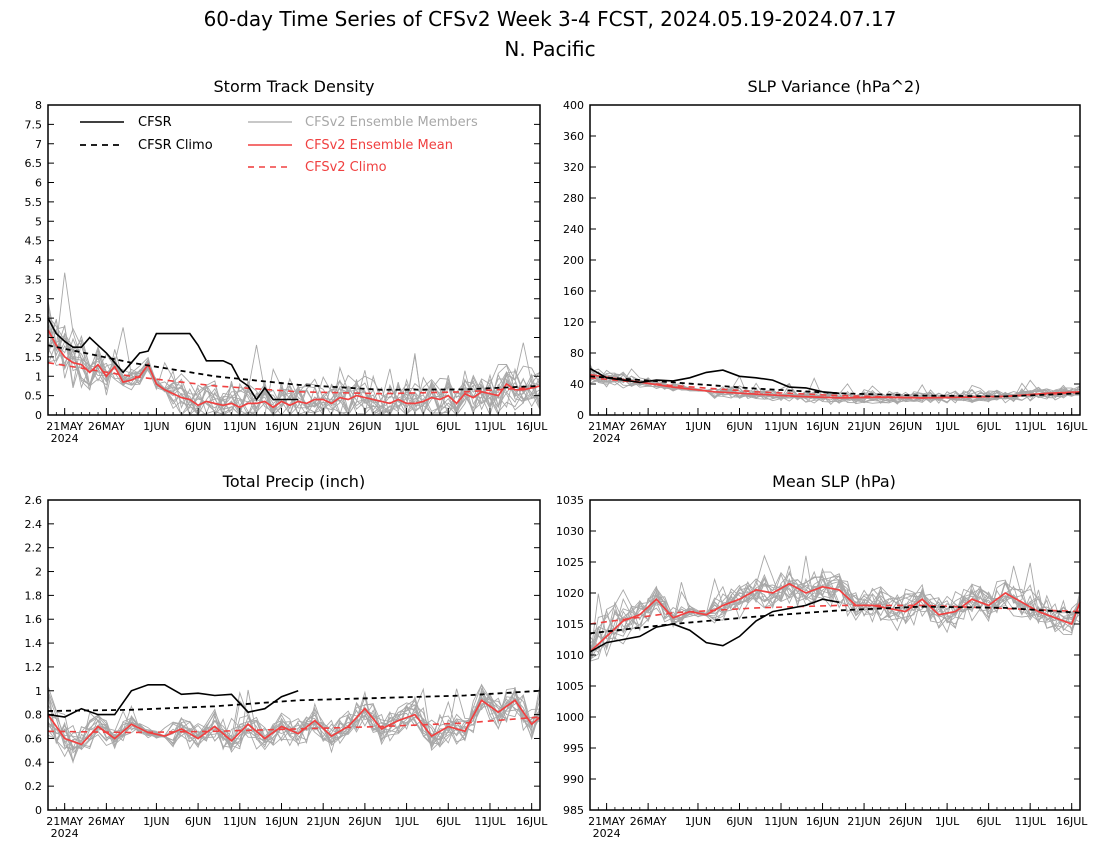  I want to click on panel-title: Storm Track Density, so click(294, 86).